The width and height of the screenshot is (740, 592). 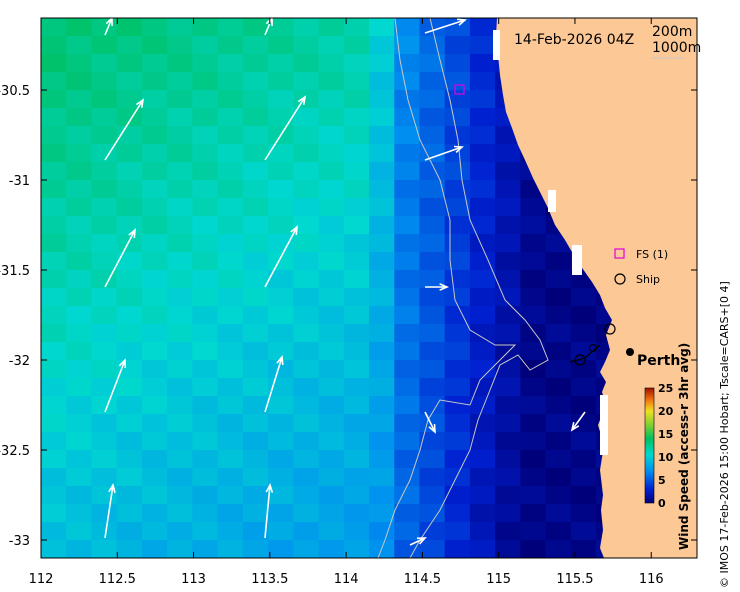 I want to click on nodata-patch, so click(x=604, y=425).